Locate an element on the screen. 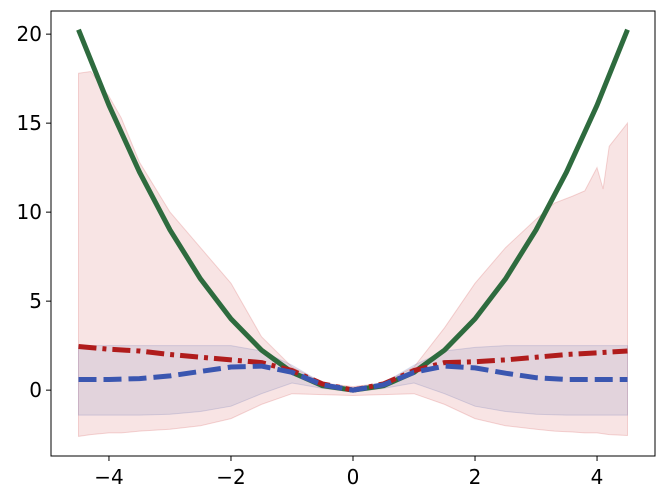 The image size is (664, 500). x-tick-label: 2 is located at coordinates (475, 477).